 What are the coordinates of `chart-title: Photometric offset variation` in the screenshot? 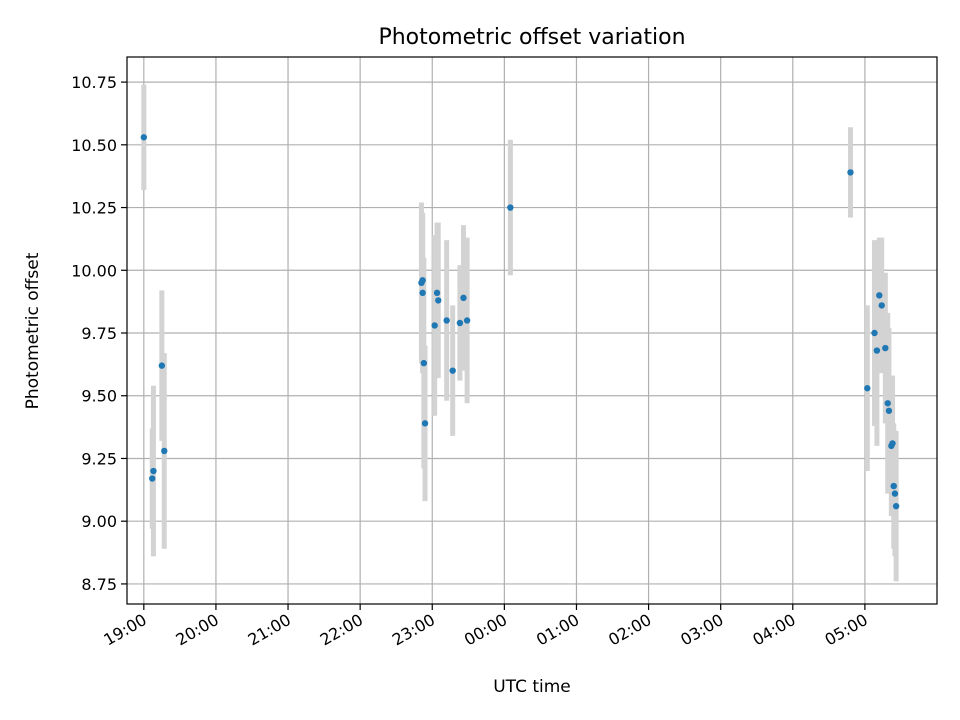 It's located at (531, 37).